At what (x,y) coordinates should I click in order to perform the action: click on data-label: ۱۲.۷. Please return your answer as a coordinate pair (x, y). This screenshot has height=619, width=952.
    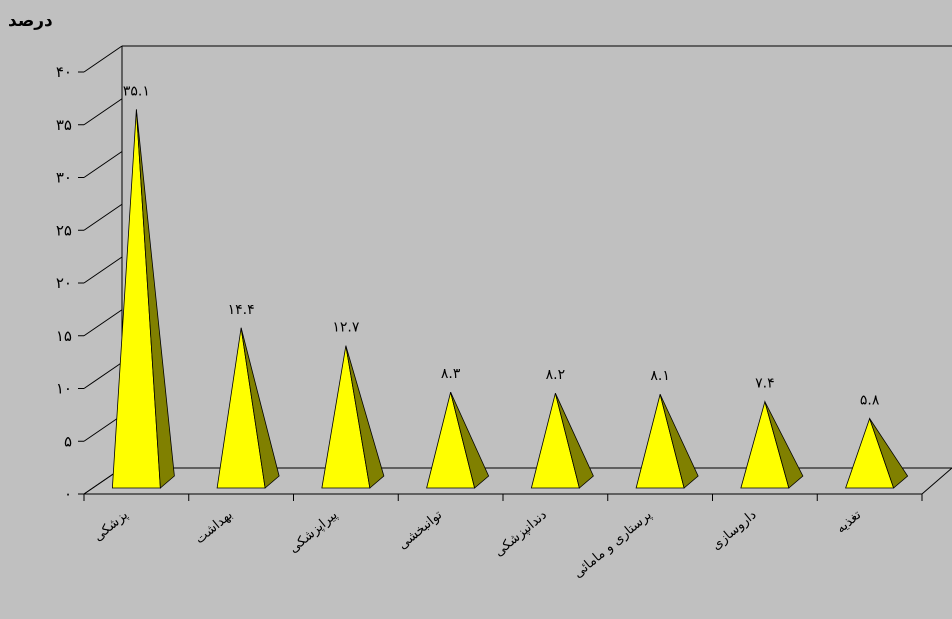
    Looking at the image, I should click on (345, 328).